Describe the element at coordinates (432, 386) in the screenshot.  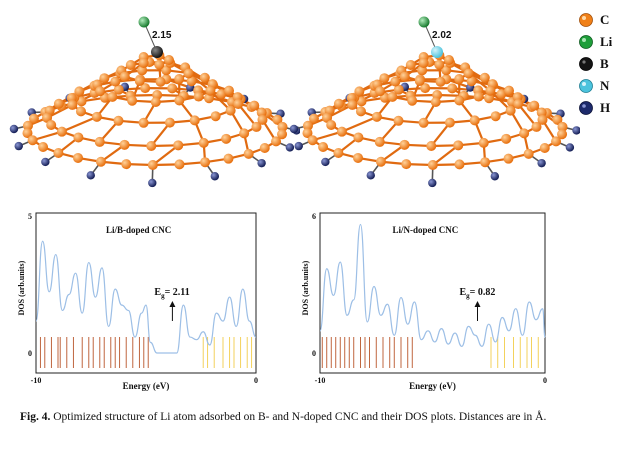
I see `x-axis-label: Energy (eV)` at that location.